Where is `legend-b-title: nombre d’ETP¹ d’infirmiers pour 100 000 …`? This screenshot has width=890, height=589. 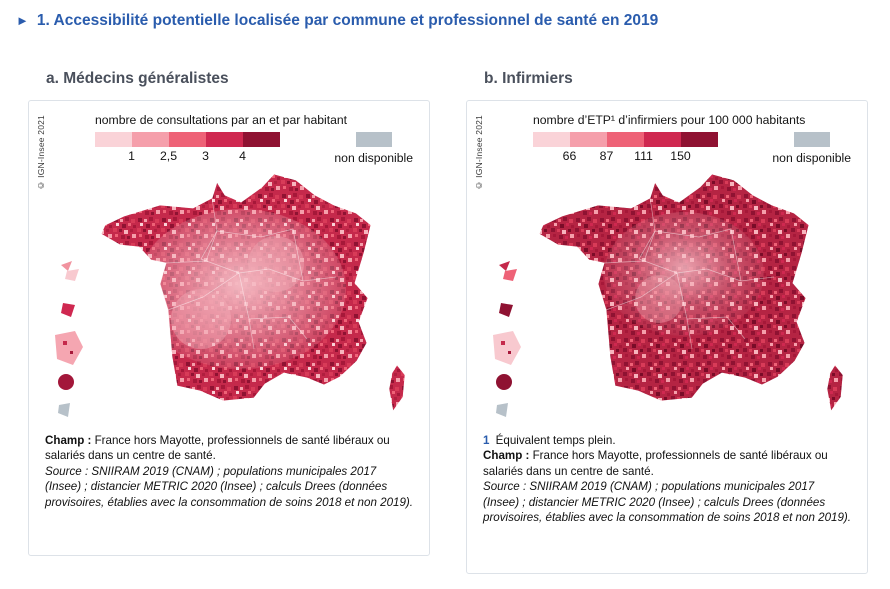
legend-b-title: nombre d’ETP¹ d’infirmiers pour 100 000 … is located at coordinates (669, 120).